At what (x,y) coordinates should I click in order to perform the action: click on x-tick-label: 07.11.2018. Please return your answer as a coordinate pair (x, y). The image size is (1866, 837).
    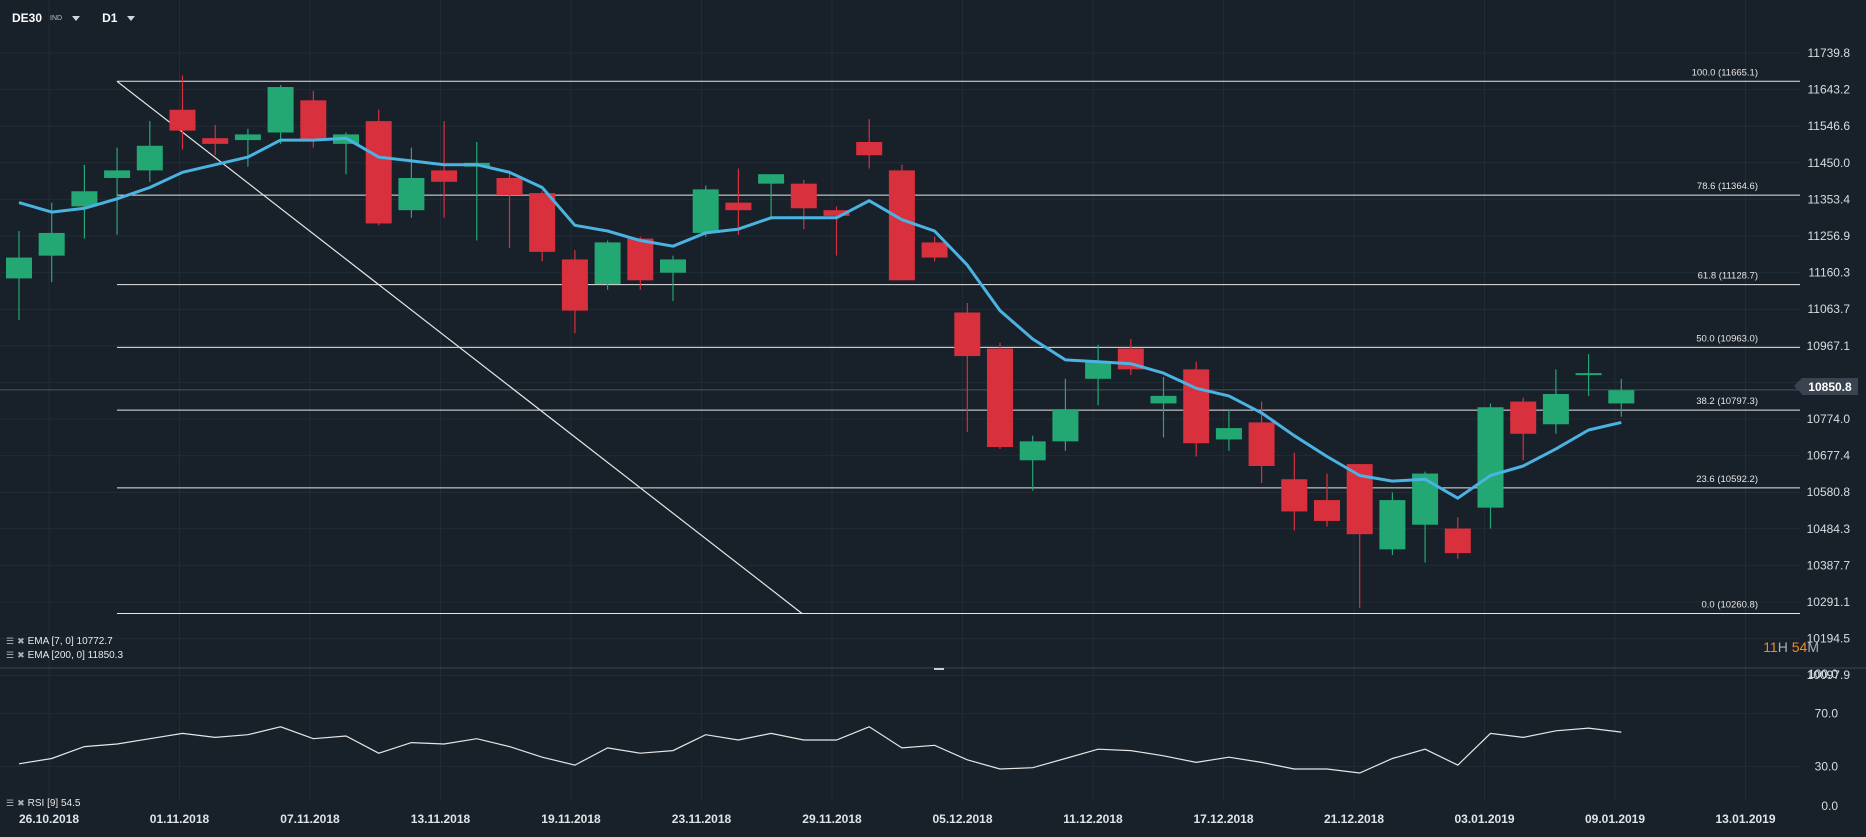
    Looking at the image, I should click on (310, 819).